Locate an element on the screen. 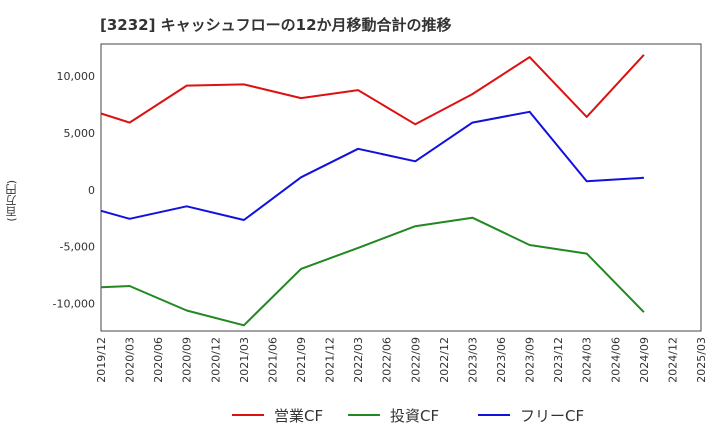 This screenshot has height=440, width=720. x-tick-label: 2023/09 is located at coordinates (530, 360).